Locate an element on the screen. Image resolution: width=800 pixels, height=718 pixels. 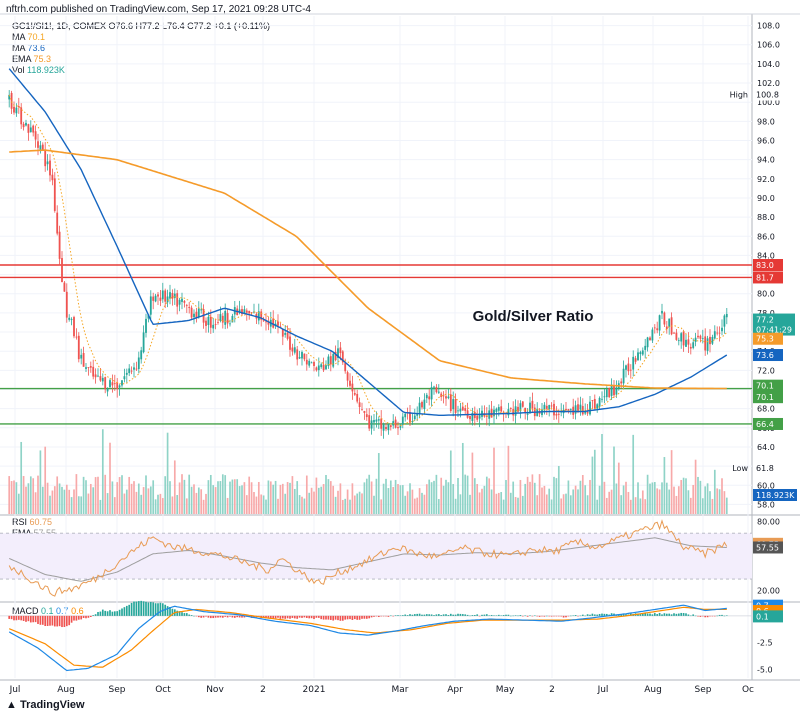
legend-rsi-ema-label: EMA is located at coordinates (22, 533).